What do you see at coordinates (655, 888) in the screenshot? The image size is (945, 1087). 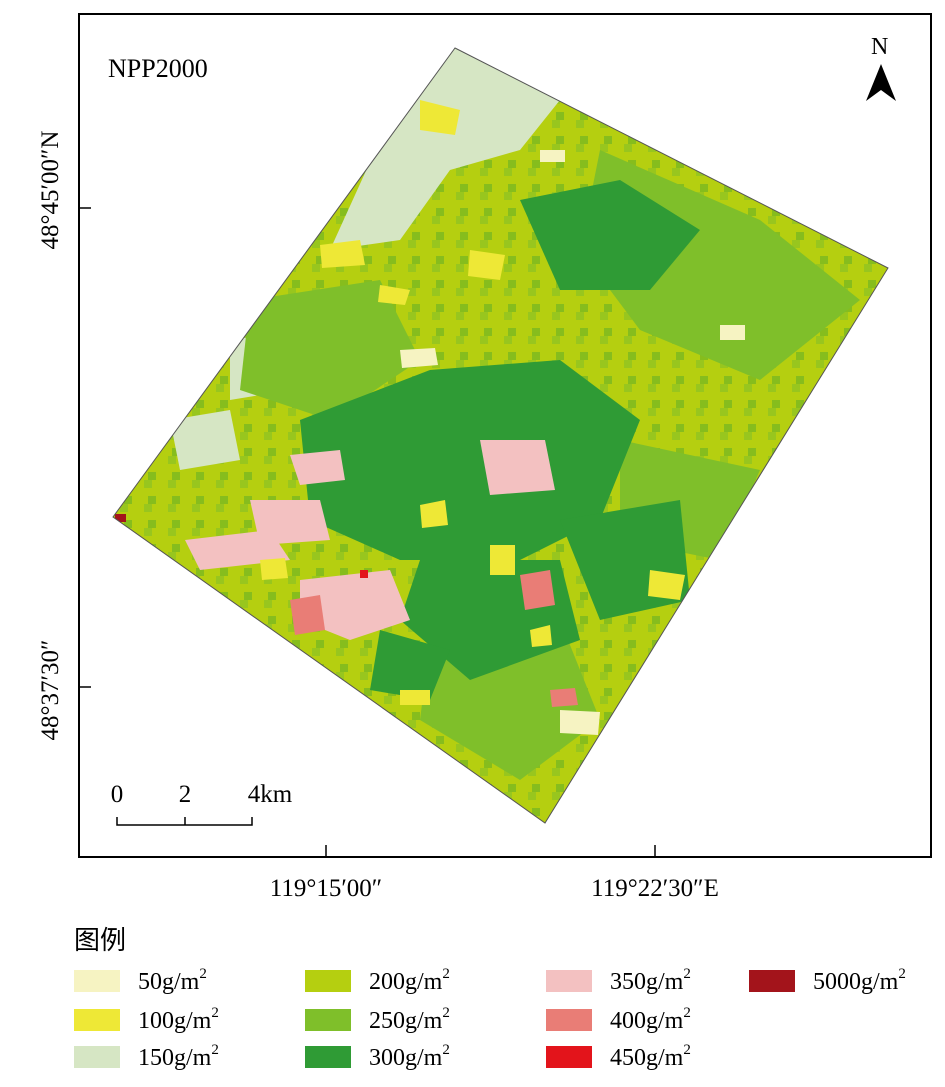 I see `lon-label-right: 119°22′30″E` at bounding box center [655, 888].